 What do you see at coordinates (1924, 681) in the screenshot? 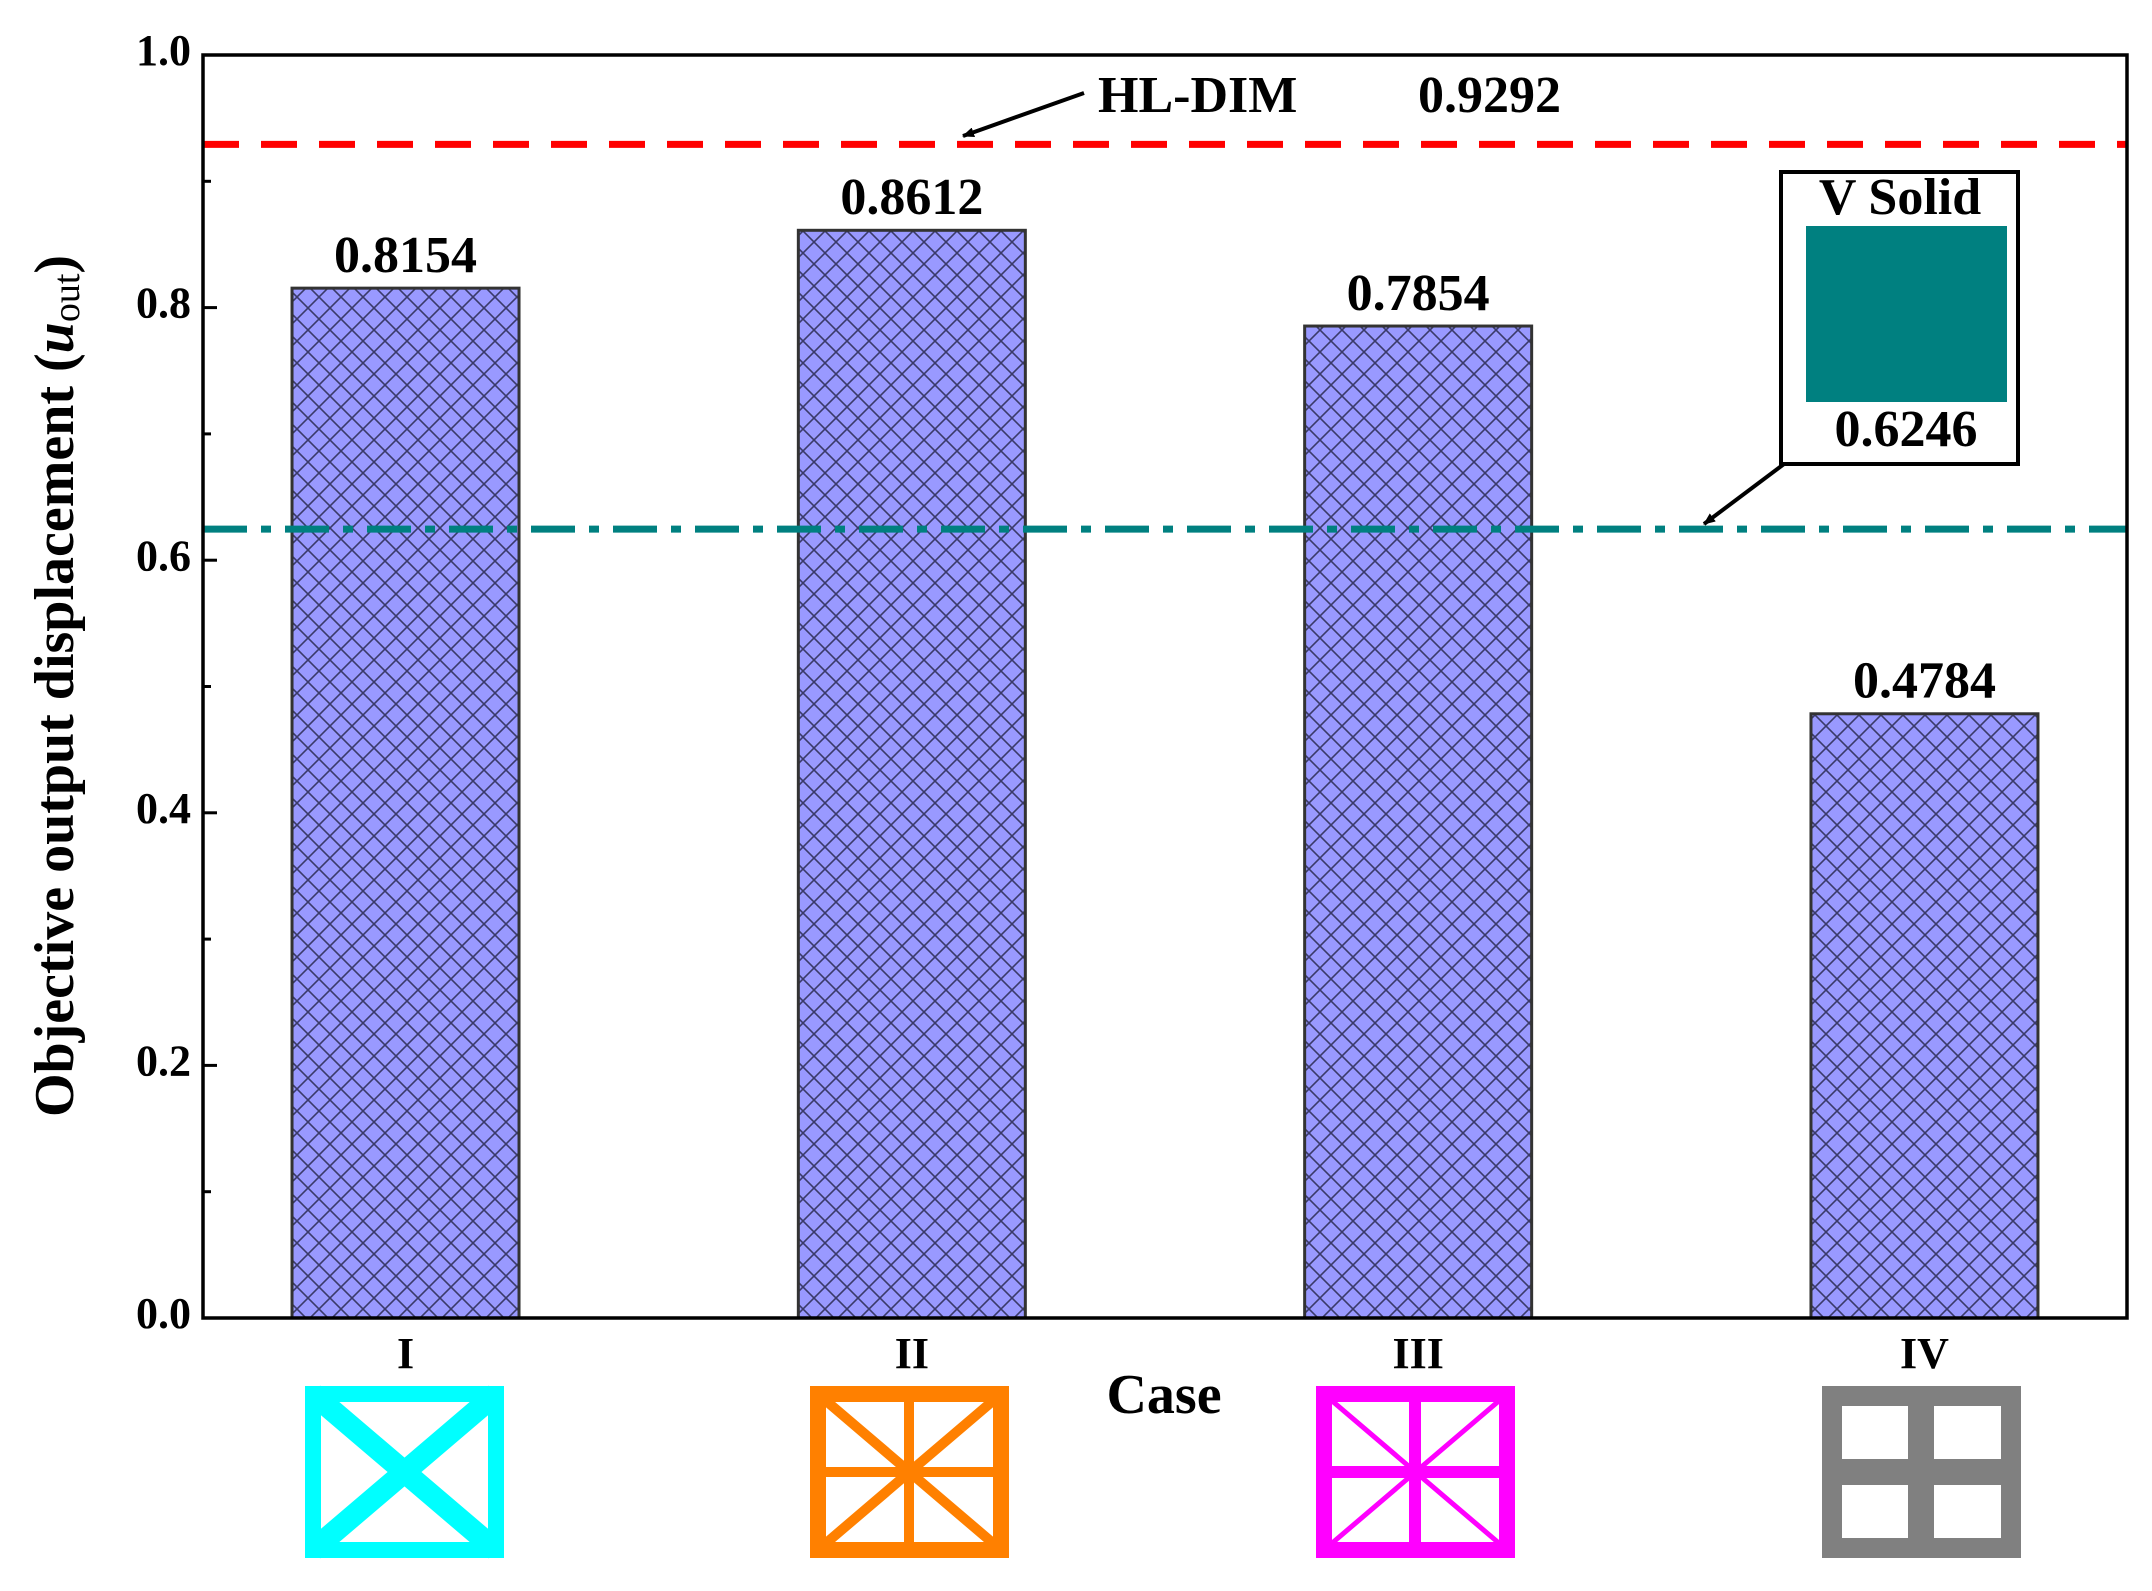
I see `value-label: 0.4784` at bounding box center [1924, 681].